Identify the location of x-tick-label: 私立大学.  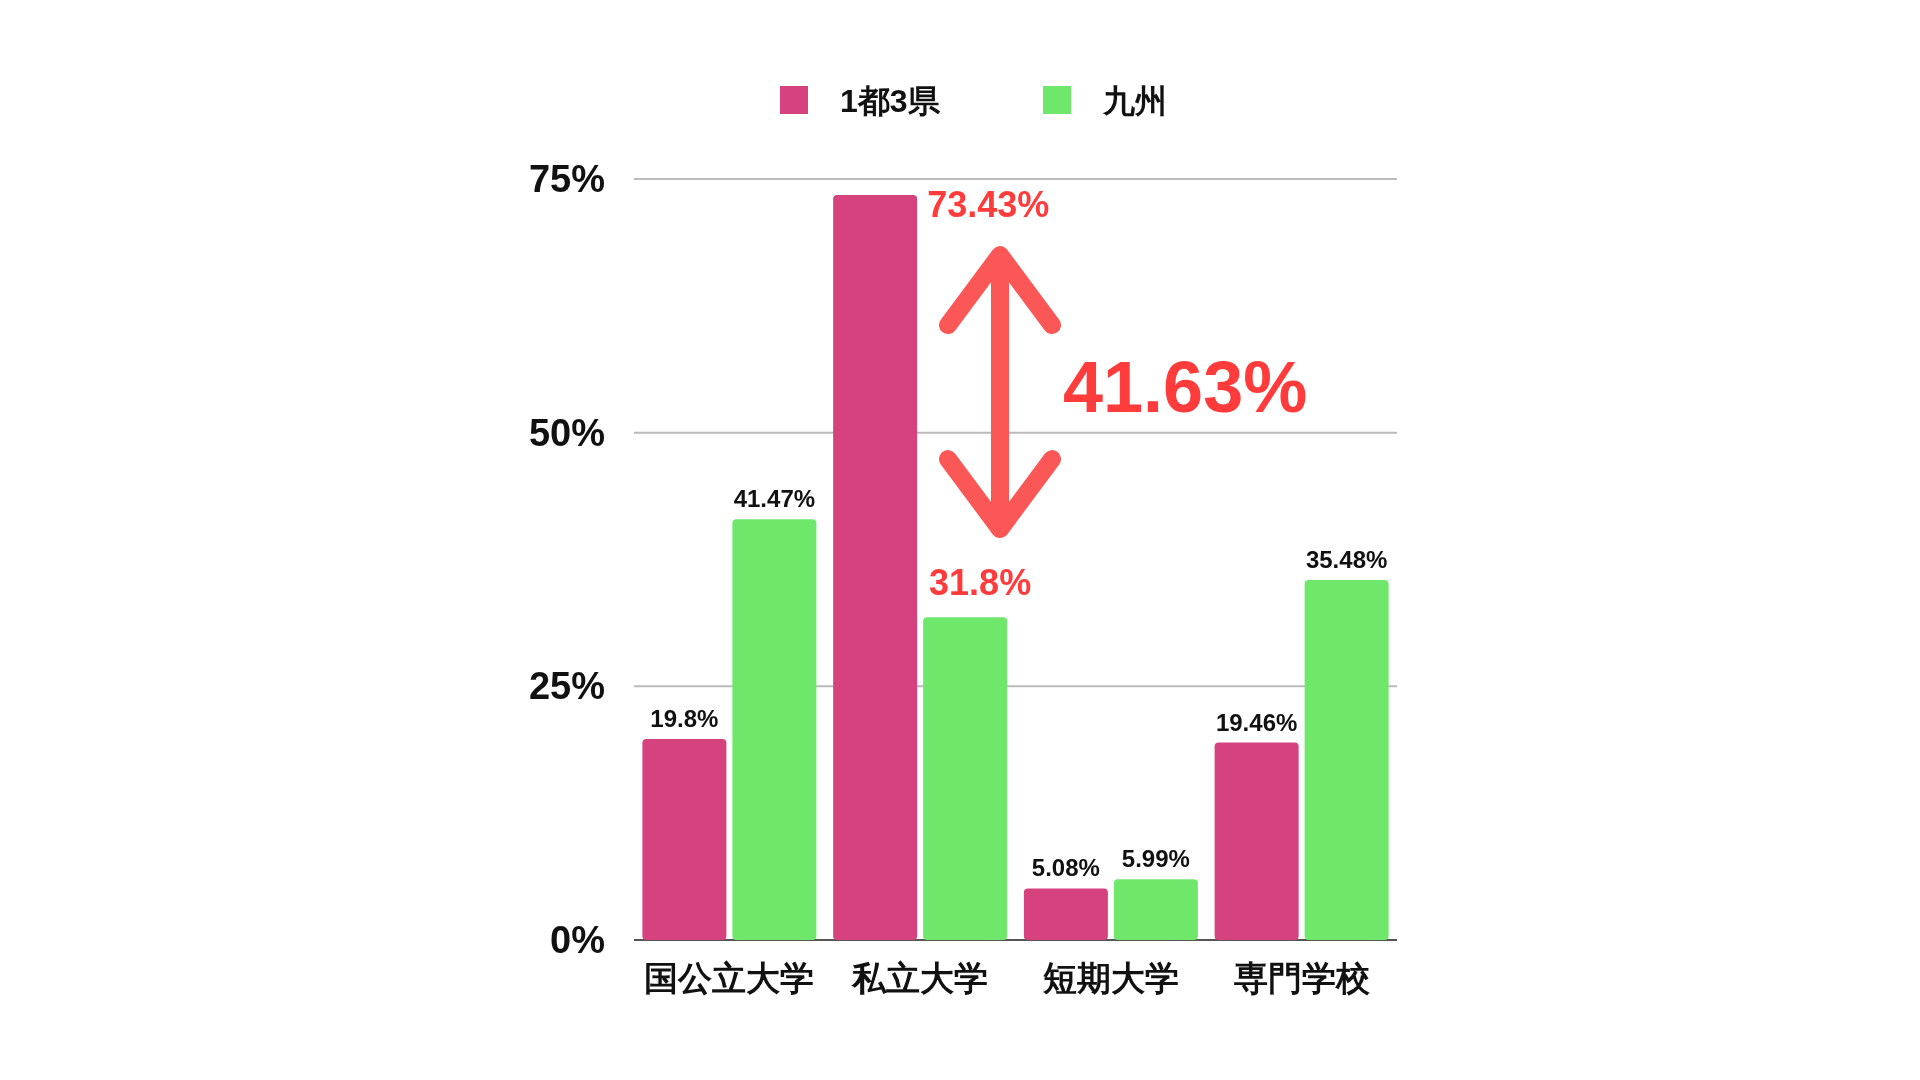
(920, 978).